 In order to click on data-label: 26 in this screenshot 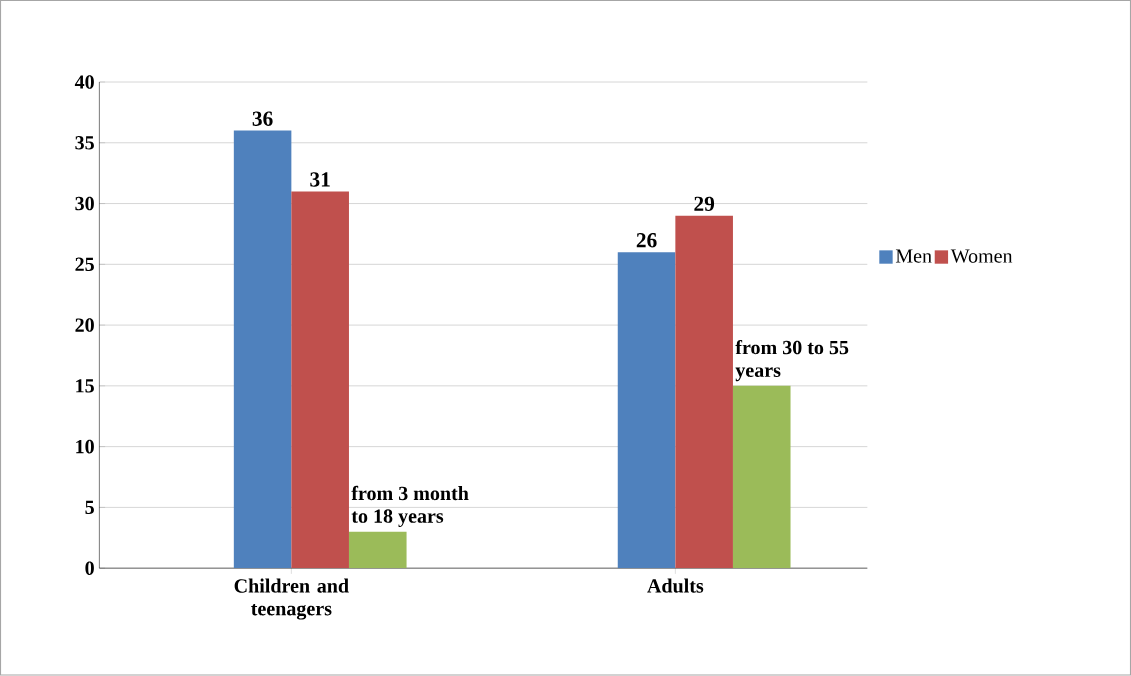, I will do `click(646, 240)`.